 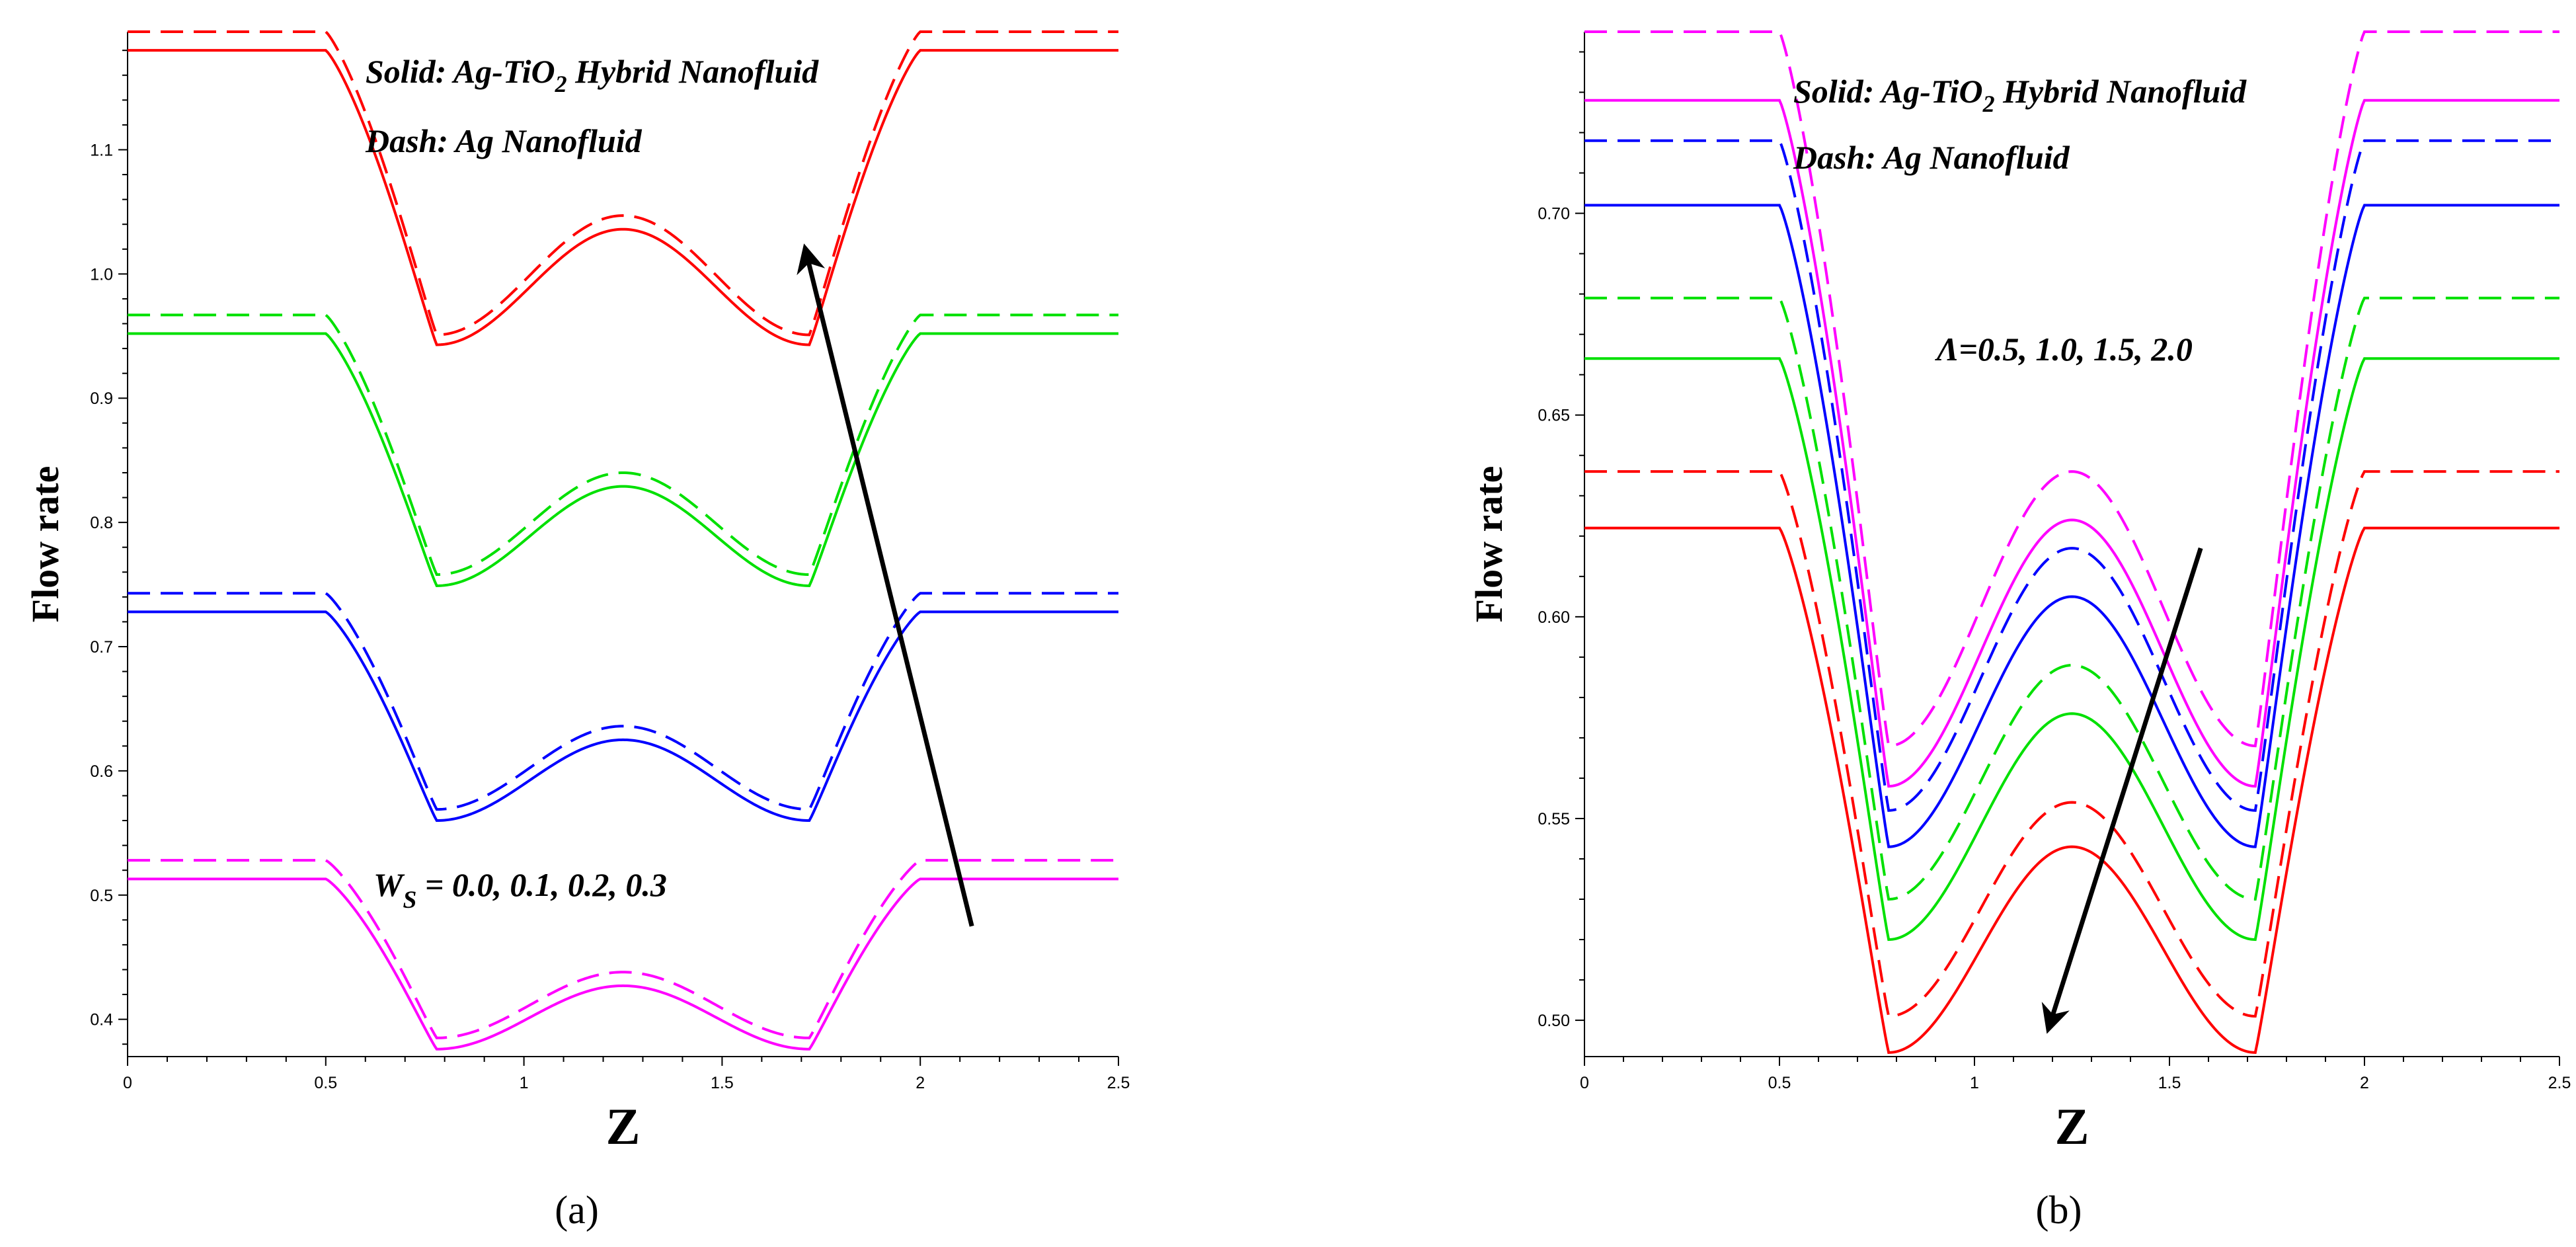 I want to click on y-tick-label: 0.65, so click(x=1554, y=416).